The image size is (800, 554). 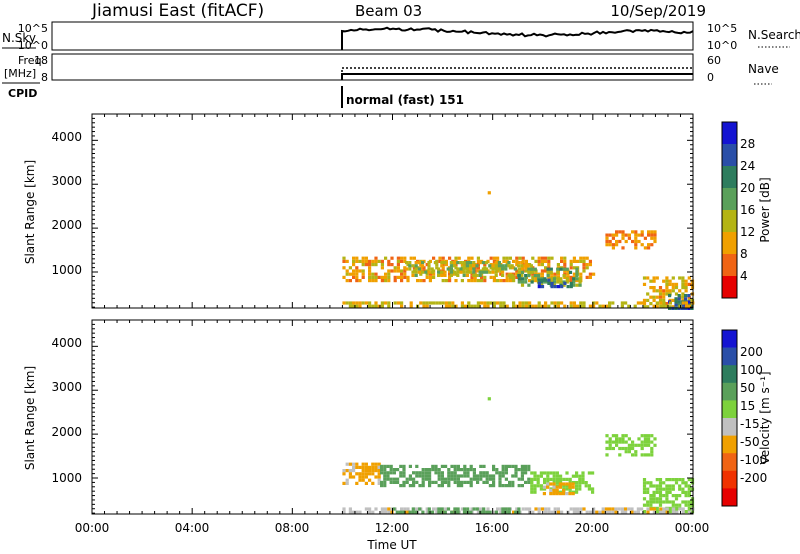 What do you see at coordinates (765, 417) in the screenshot?
I see `velocity-colorbar-label: Velocity [m s⁻¹]` at bounding box center [765, 417].